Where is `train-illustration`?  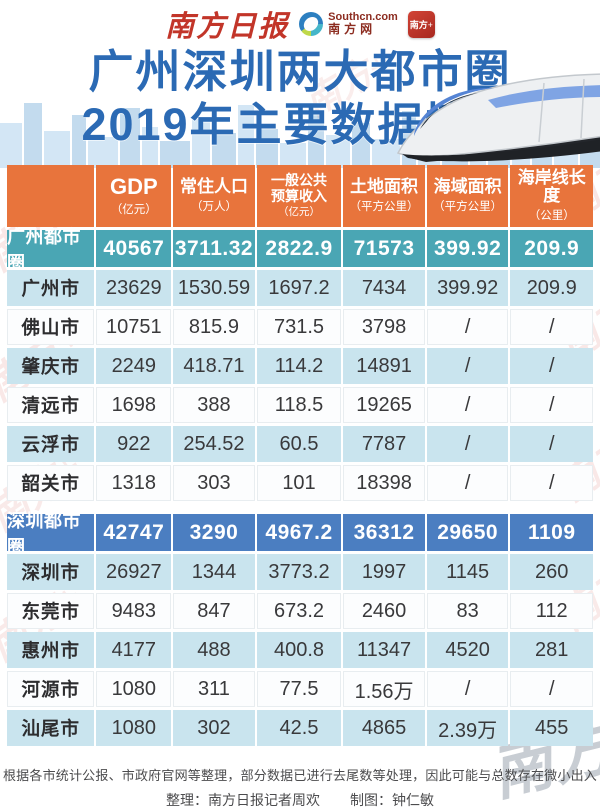
train-illustration is located at coordinates (498, 117).